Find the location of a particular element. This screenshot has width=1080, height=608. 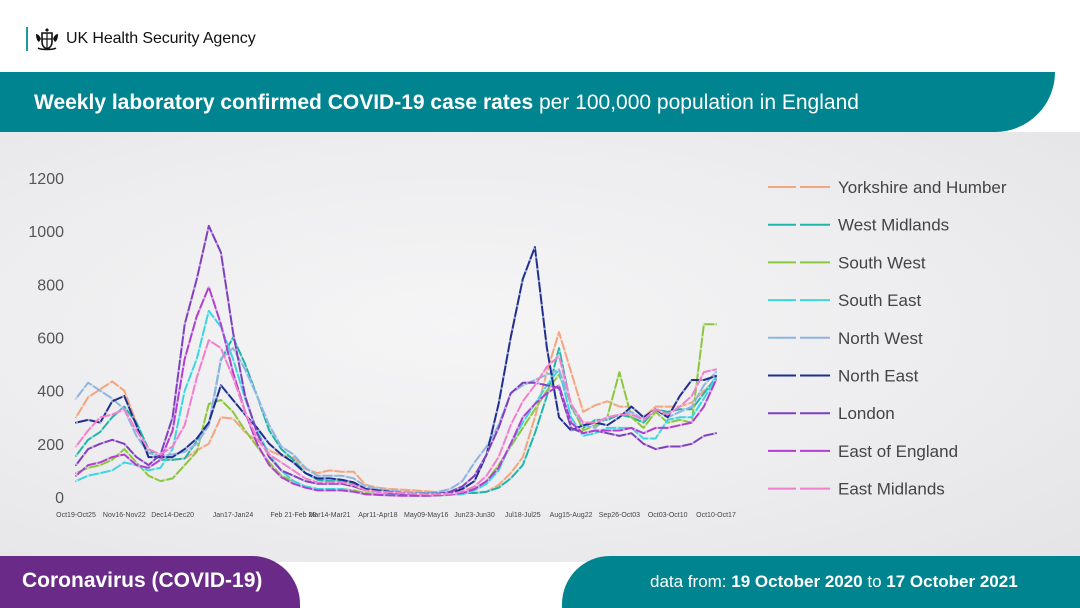

x-tick-label: Jun23-Jun30 is located at coordinates (474, 515).